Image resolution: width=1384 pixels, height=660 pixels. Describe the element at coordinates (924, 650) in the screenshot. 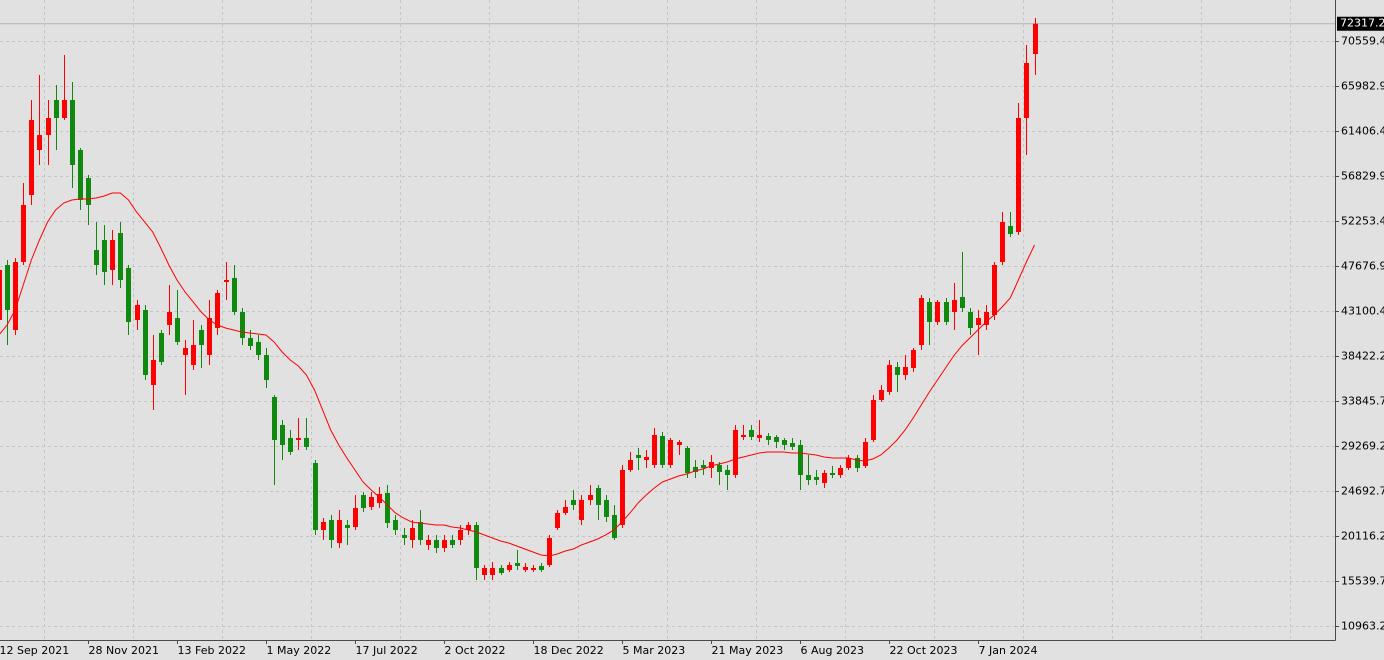

I see `x-tick-label: 22 Oct 2023` at that location.